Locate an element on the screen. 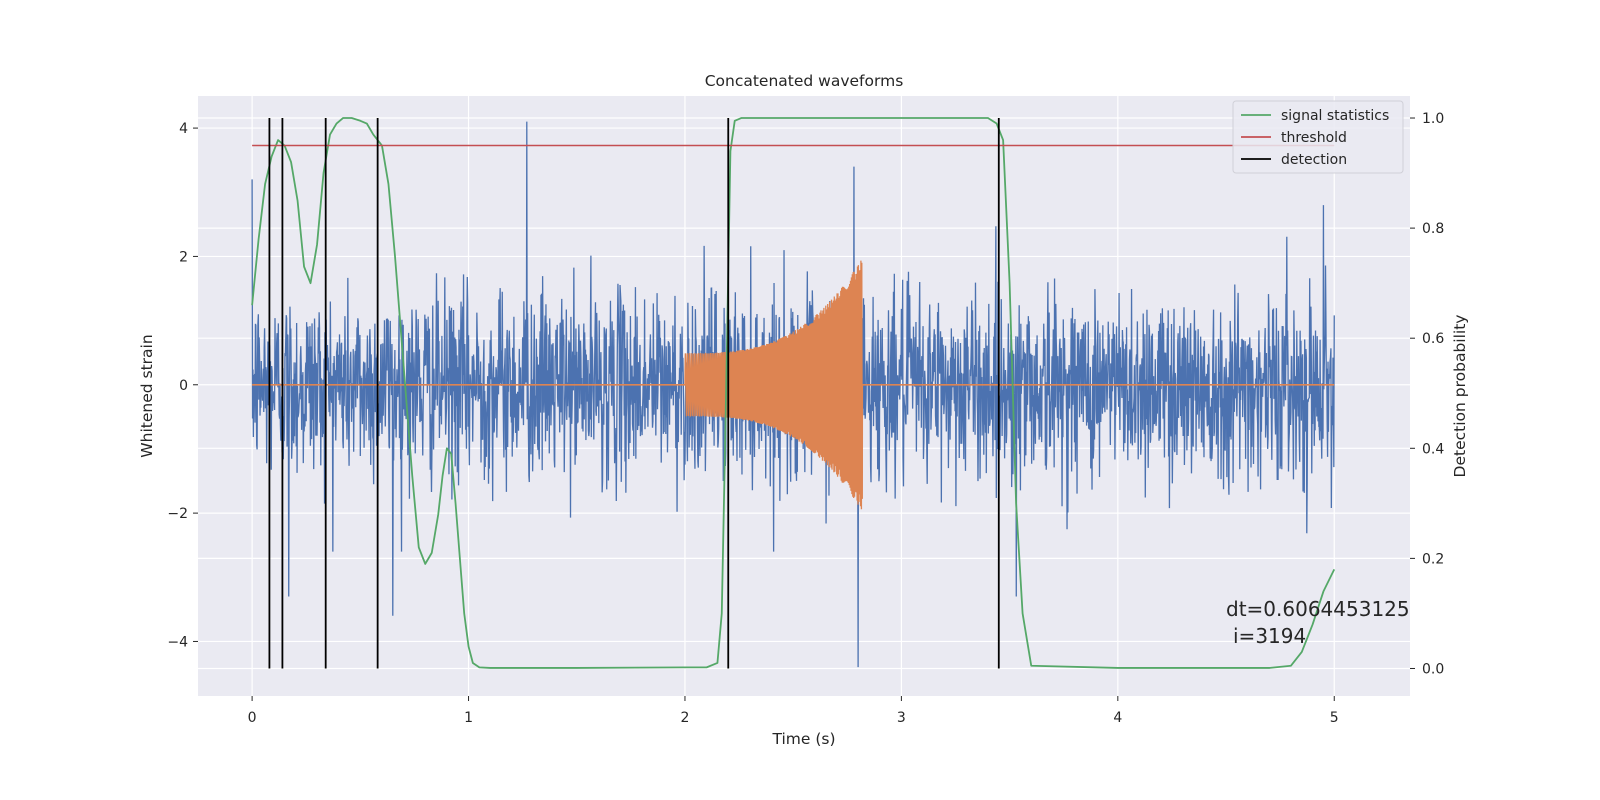 This screenshot has width=1600, height=800. legend-label-threshold: threshold is located at coordinates (1314, 138).